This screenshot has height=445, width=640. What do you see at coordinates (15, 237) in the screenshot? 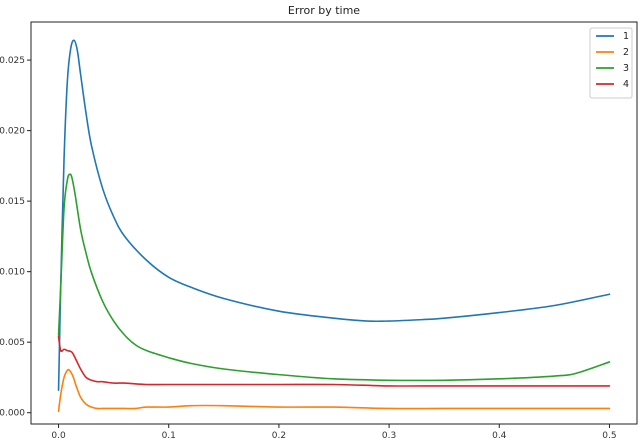
I see `y-axis: 0.000 0.005 0.010 0.015 0.020 0.025` at bounding box center [15, 237].